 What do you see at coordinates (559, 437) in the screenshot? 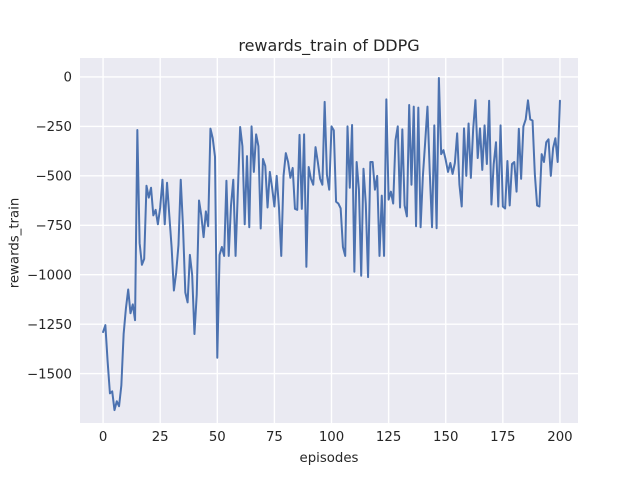
I see `x-tick-label: 200` at bounding box center [559, 437].